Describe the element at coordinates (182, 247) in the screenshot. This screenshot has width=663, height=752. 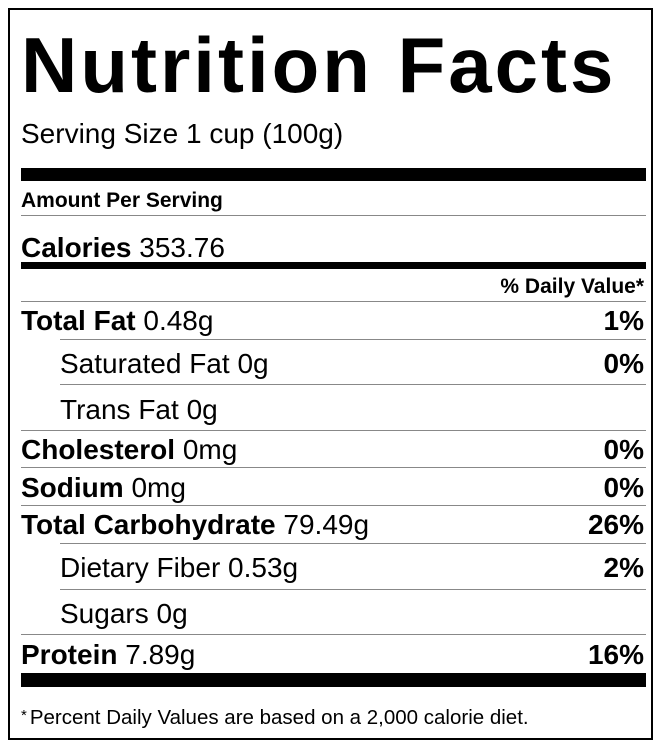
I see `calories-value: 353.76` at that location.